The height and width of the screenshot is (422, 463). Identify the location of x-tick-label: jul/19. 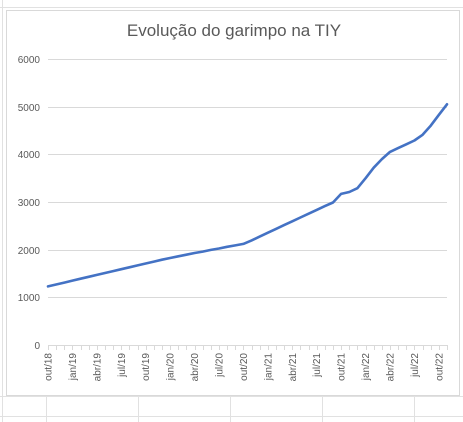
(122, 365).